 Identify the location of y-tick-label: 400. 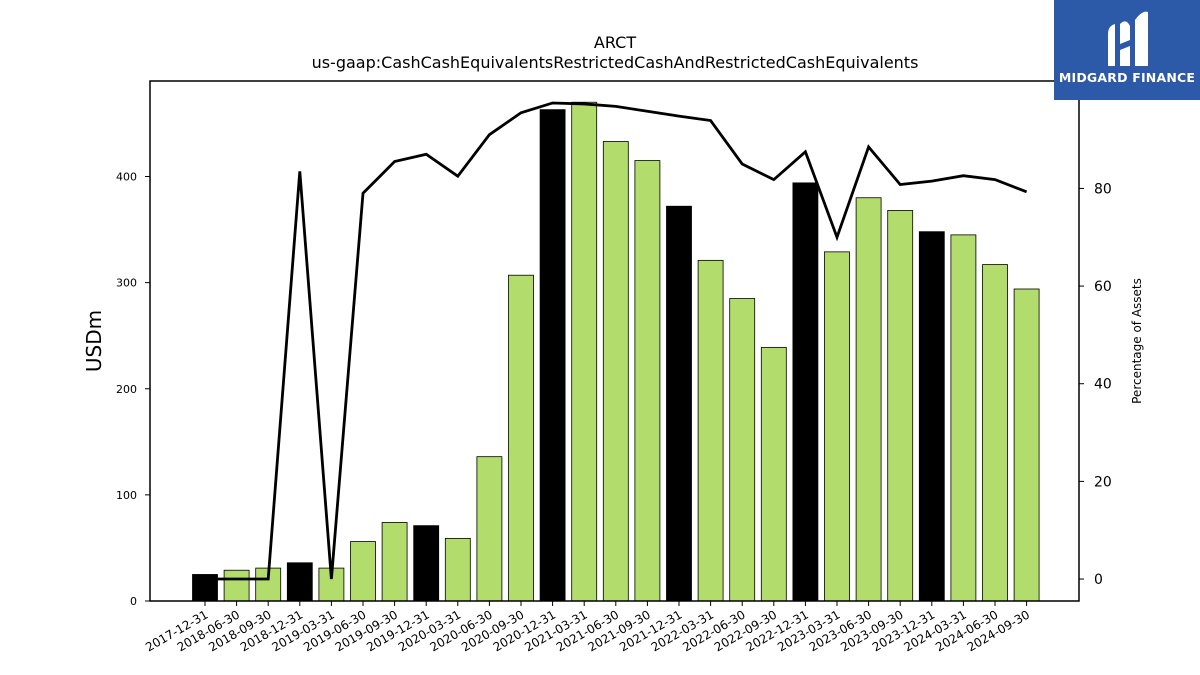
(126, 177).